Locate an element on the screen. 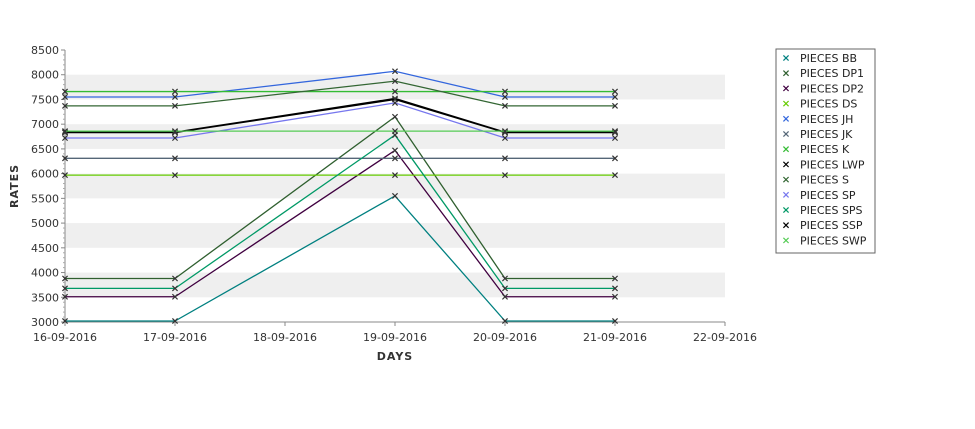 Image resolution: width=975 pixels, height=429 pixels. series-pieces-k is located at coordinates (340, 91).